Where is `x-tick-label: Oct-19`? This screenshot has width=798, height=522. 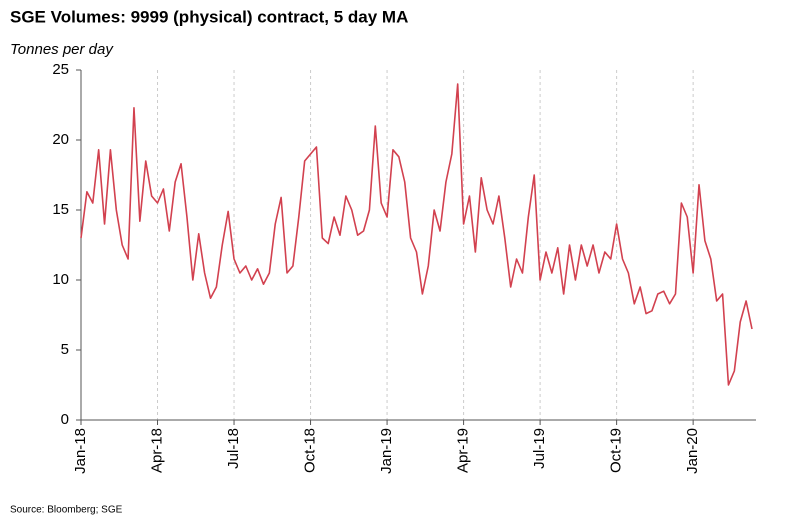
x-tick-label: Oct-19 is located at coordinates (616, 450).